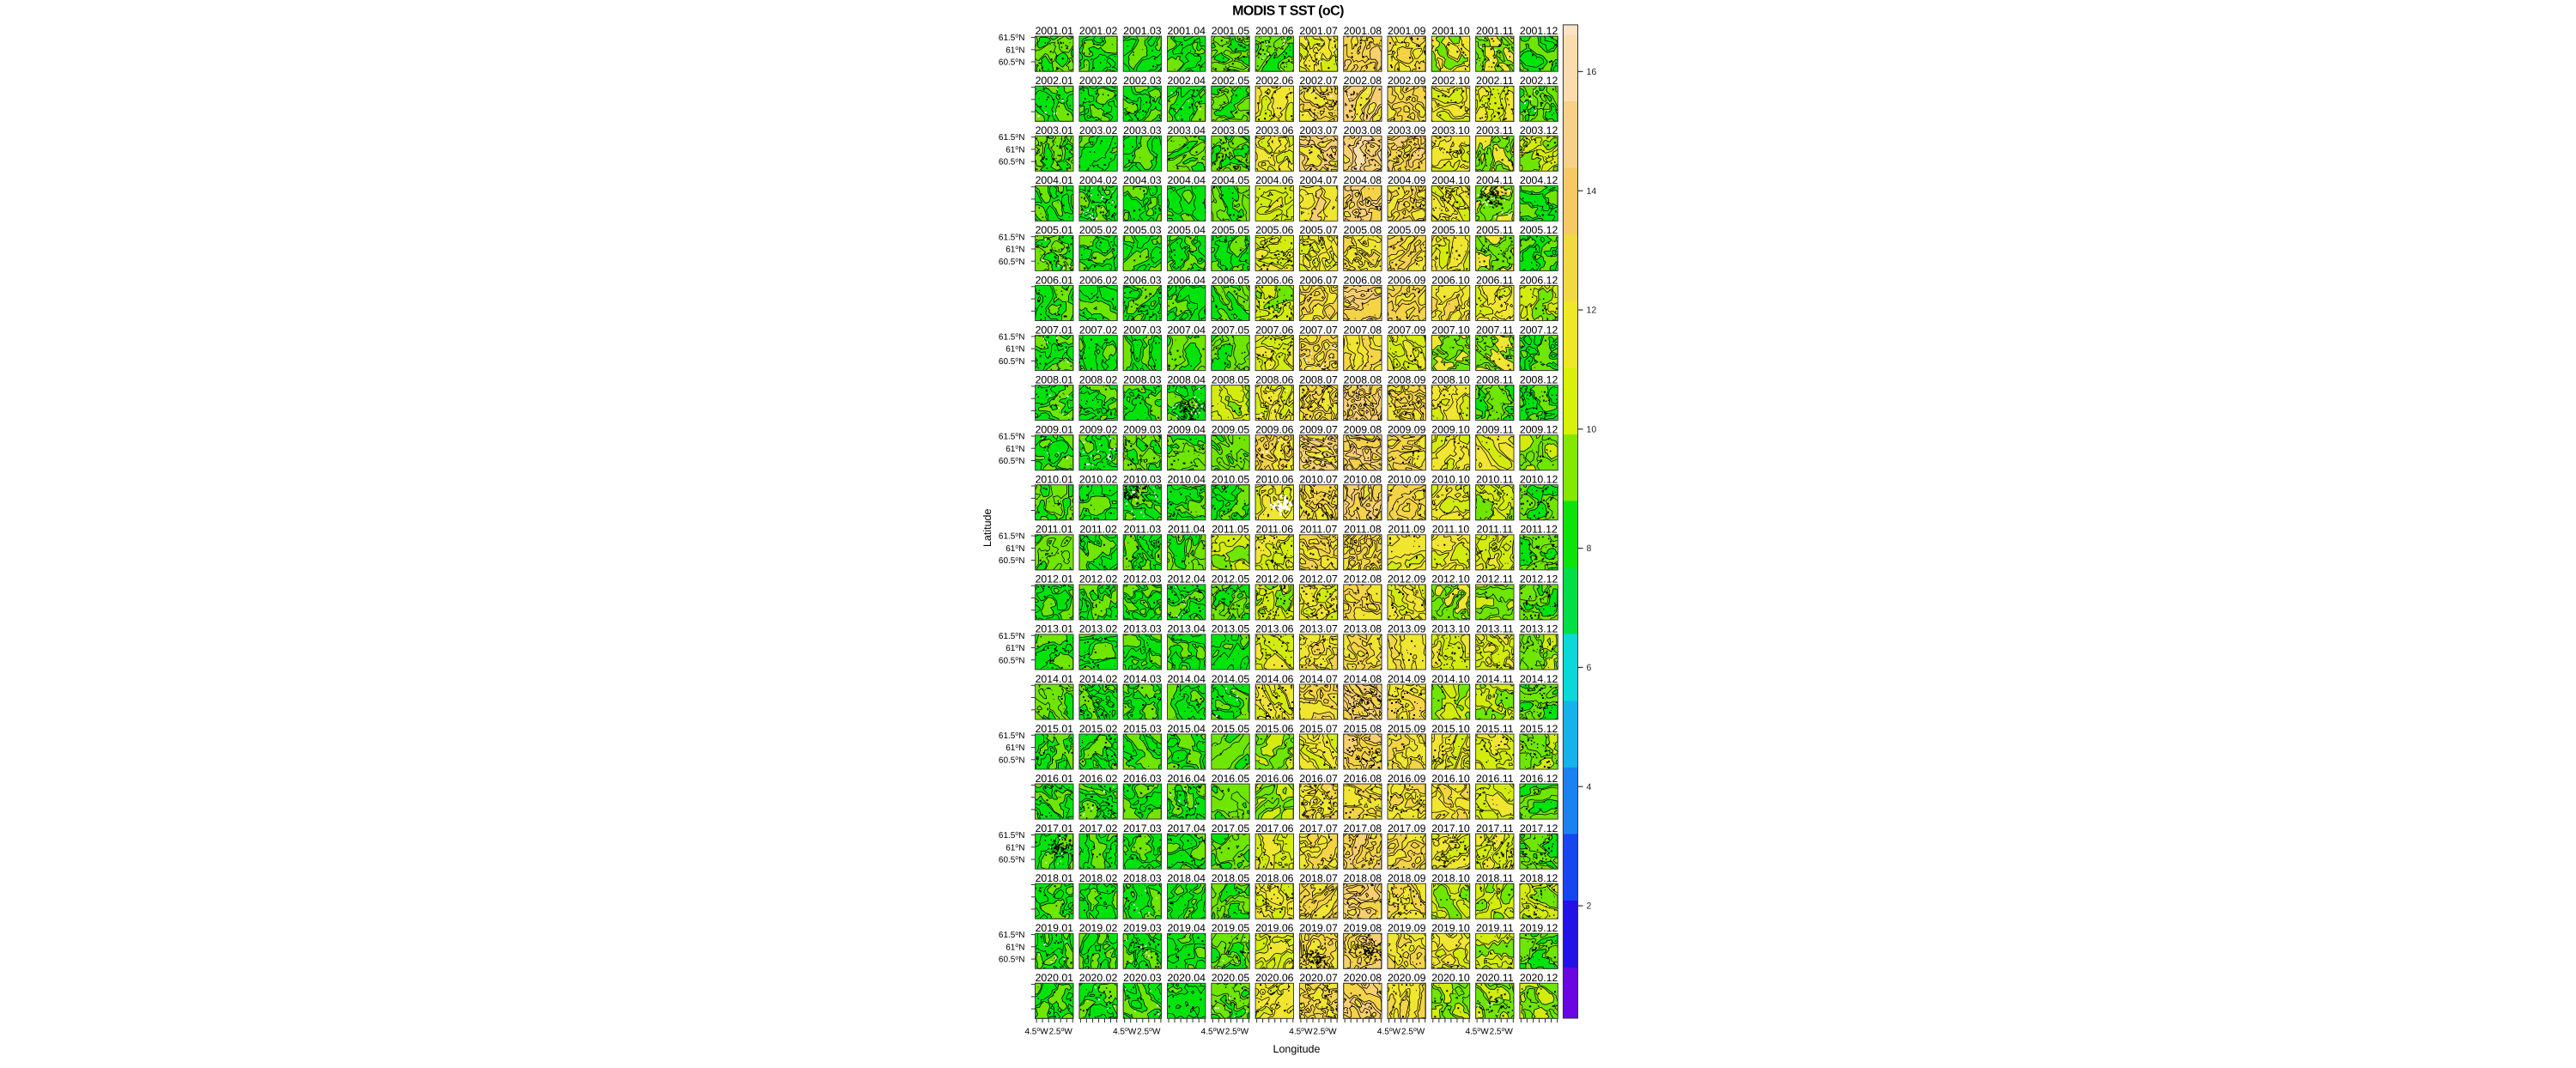 This screenshot has height=1068, width=2576. I want to click on svg-text: 2003.08, so click(1363, 130).